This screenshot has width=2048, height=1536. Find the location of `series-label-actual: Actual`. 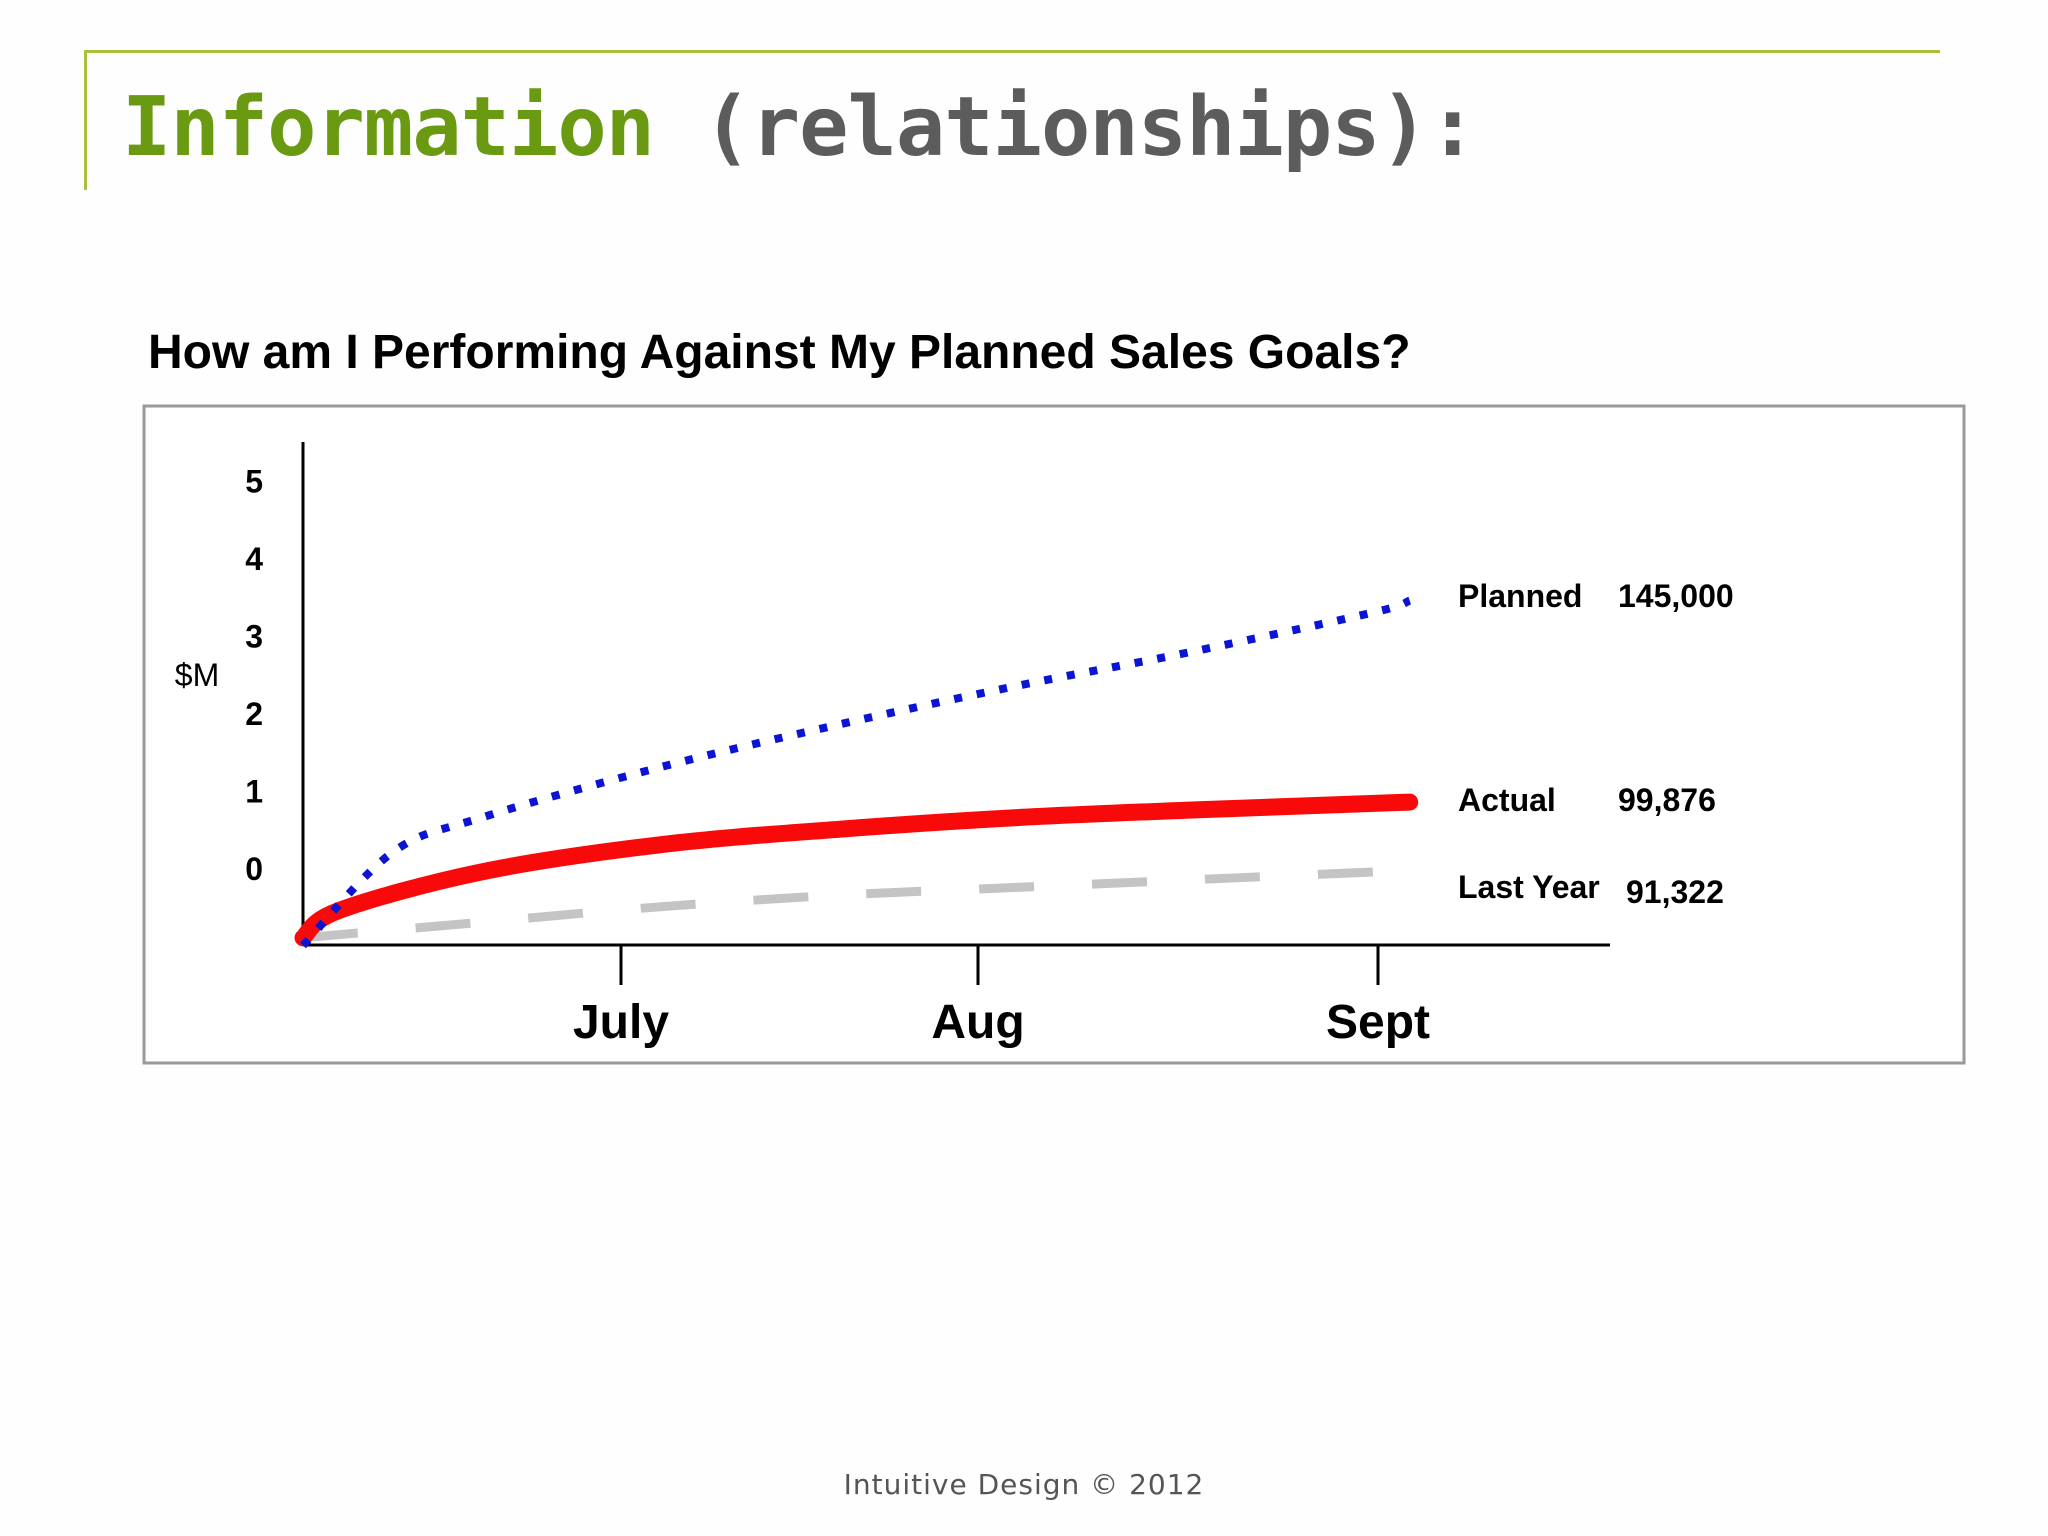

series-label-actual: Actual is located at coordinates (1507, 800).